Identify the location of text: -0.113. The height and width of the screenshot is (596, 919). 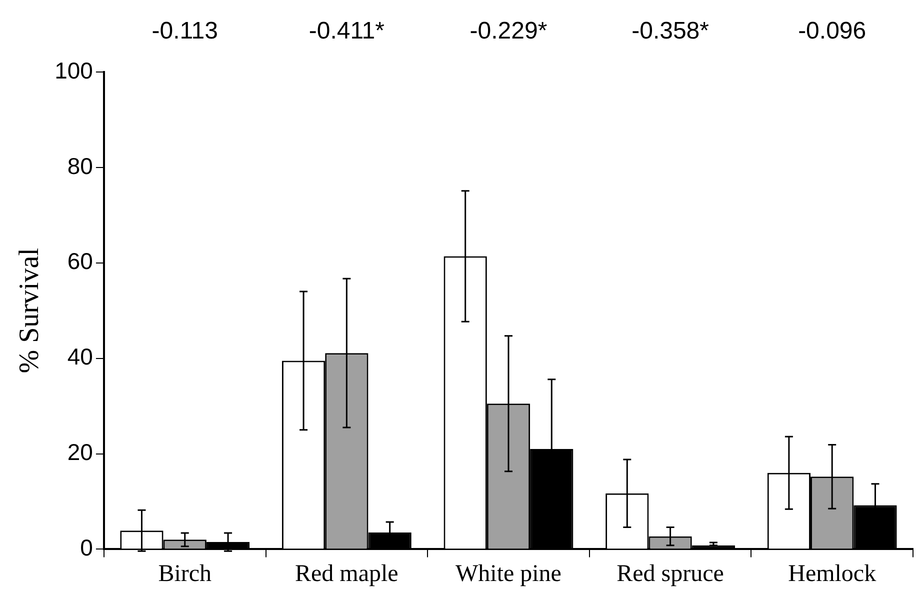
(185, 31).